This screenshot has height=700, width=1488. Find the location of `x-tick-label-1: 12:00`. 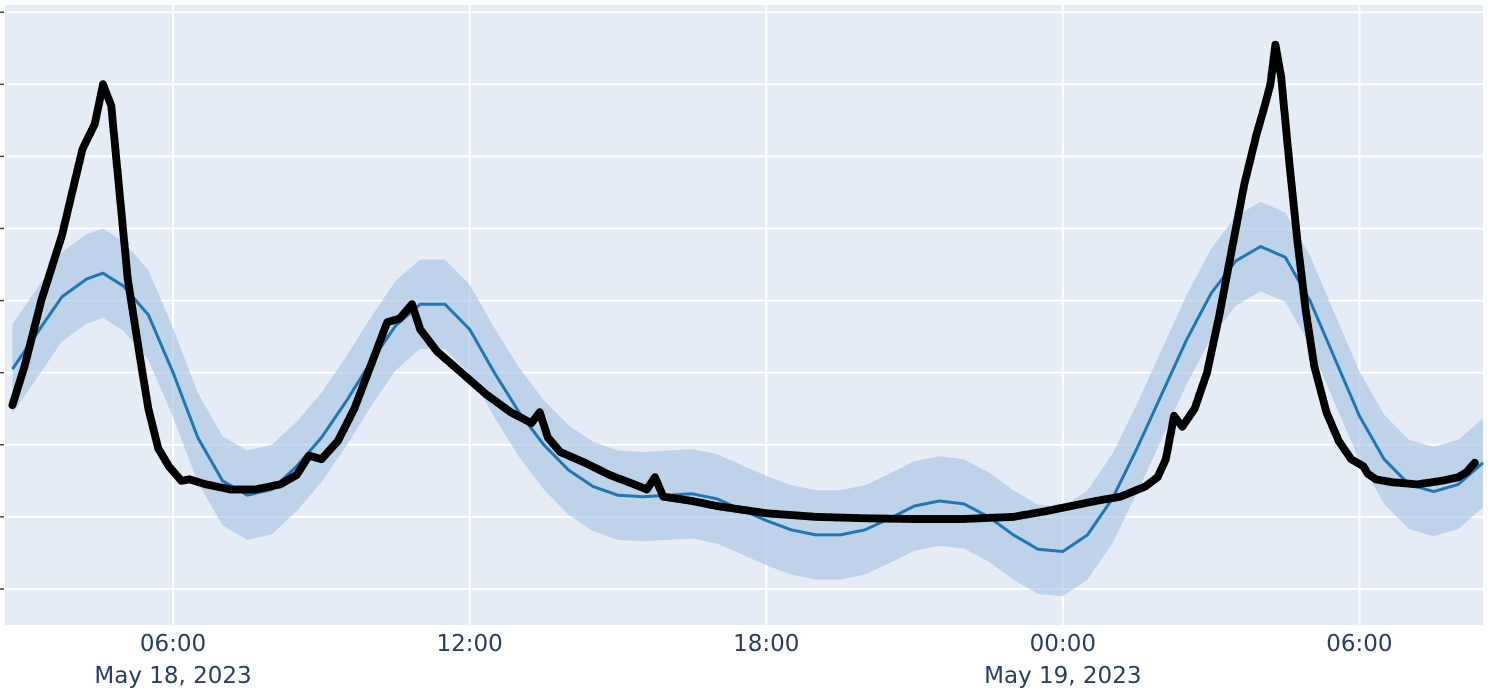

x-tick-label-1: 12:00 is located at coordinates (470, 644).